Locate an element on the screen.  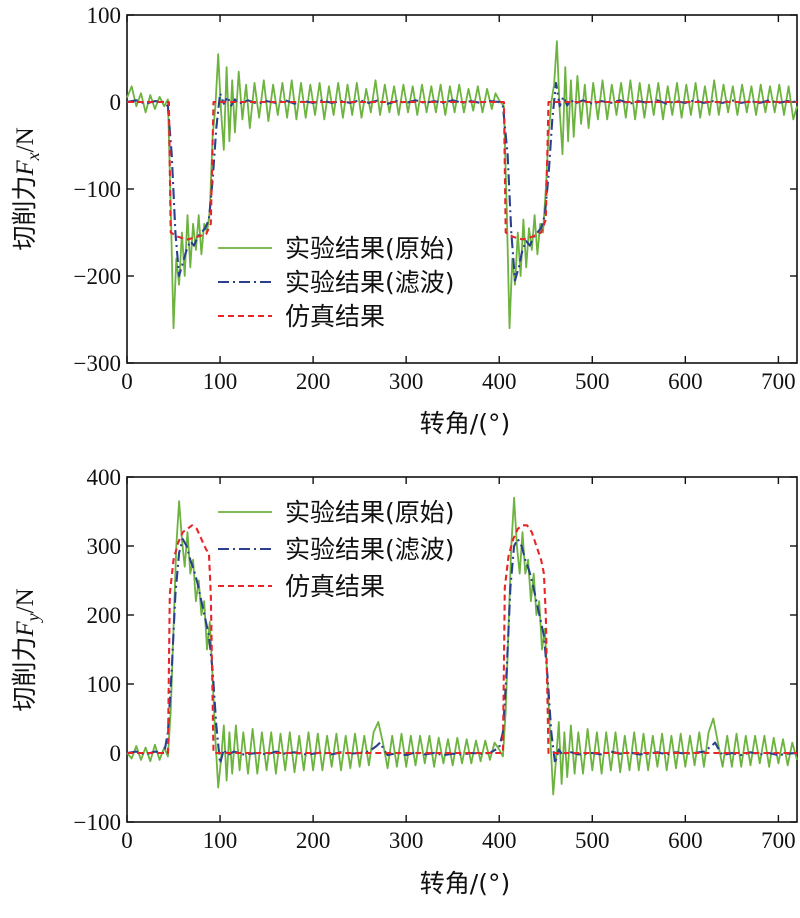
y-tick-label: −200 is located at coordinates (97, 276).